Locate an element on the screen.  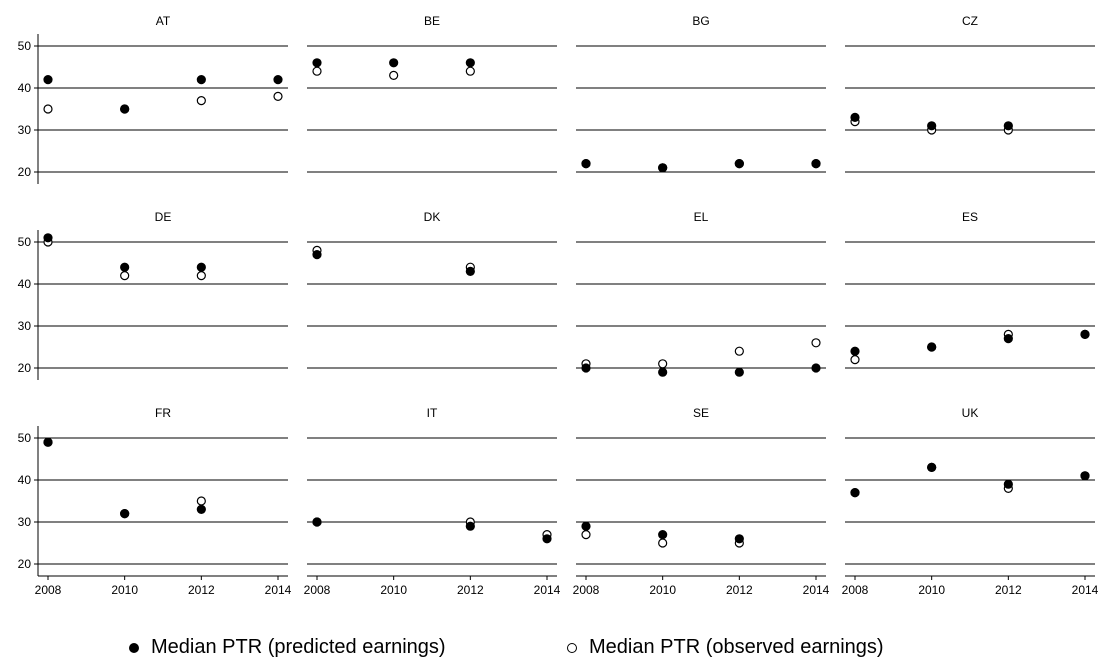
panel-se: SE 2008 2010 2012 2014 is located at coordinates (701, 501).